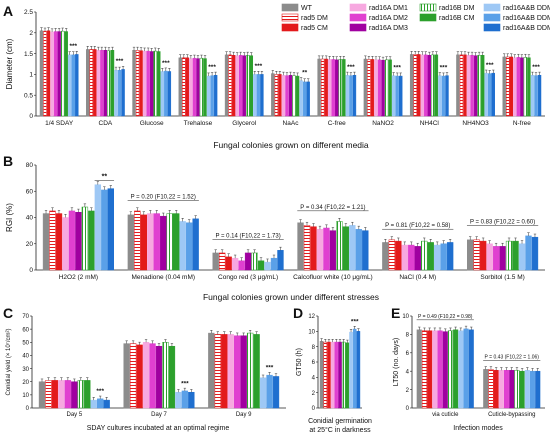 Image resolution: width=550 pixels, height=438 pixels. What do you see at coordinates (25, 357) in the screenshot?
I see `y-tick-label: 40` at bounding box center [25, 357].